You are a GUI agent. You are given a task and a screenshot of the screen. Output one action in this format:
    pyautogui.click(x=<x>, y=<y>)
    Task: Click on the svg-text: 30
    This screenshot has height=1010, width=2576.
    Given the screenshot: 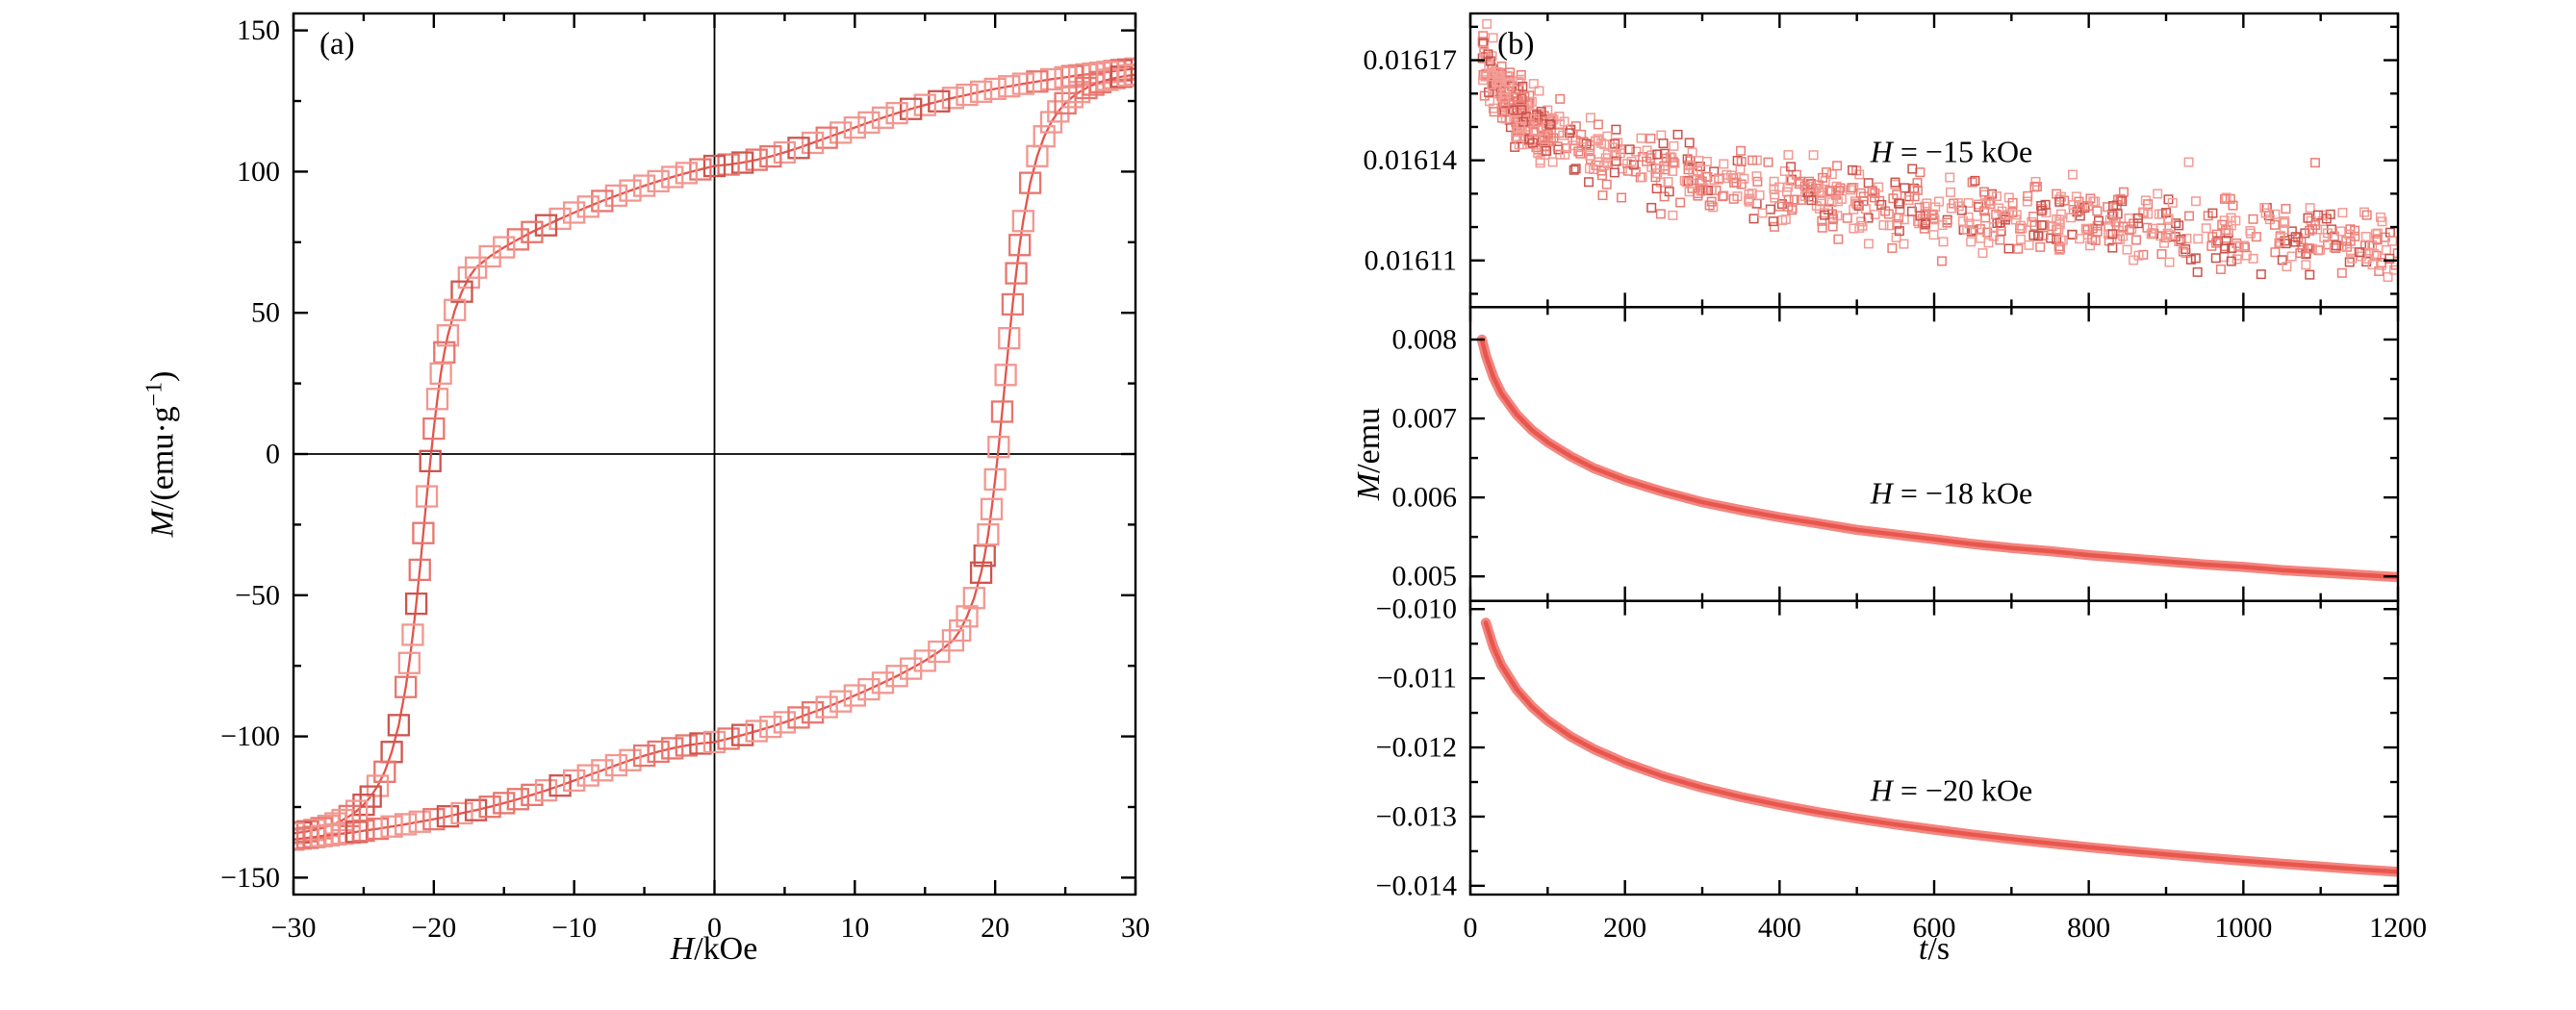 What is the action you would take?
    pyautogui.click(x=1135, y=928)
    